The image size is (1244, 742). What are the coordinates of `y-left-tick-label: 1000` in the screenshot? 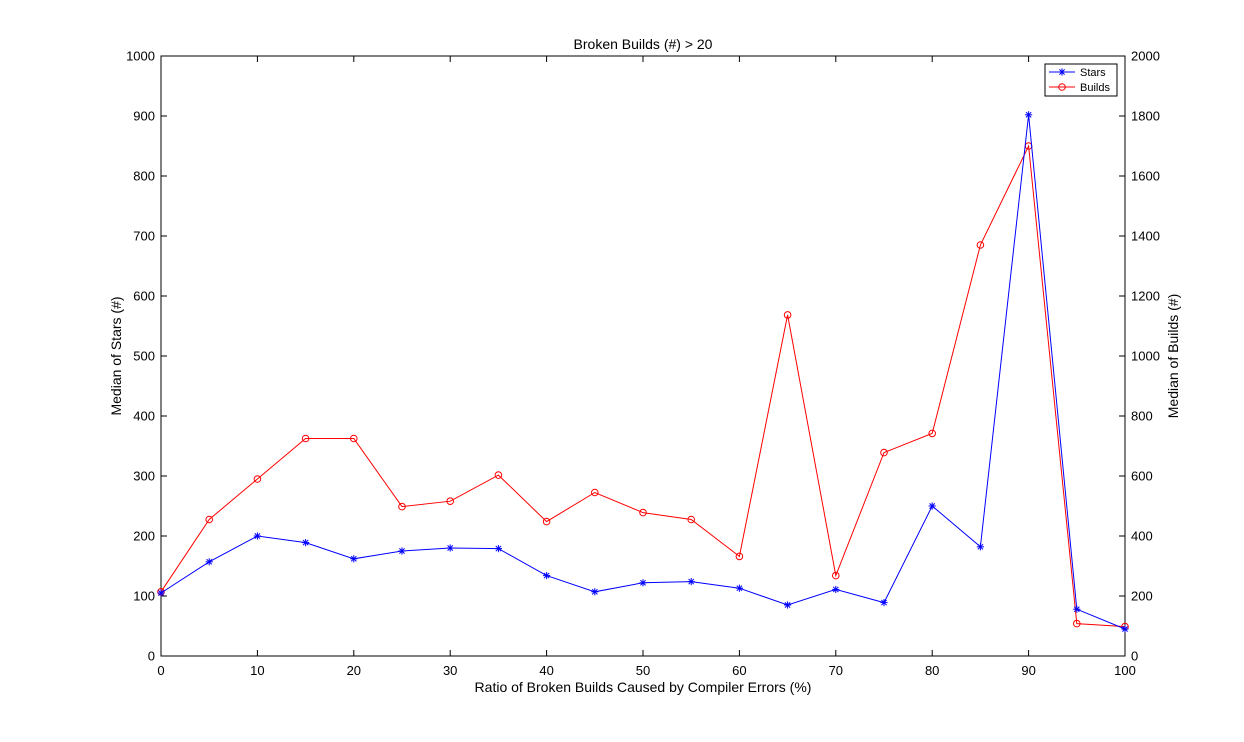 It's located at (140, 56).